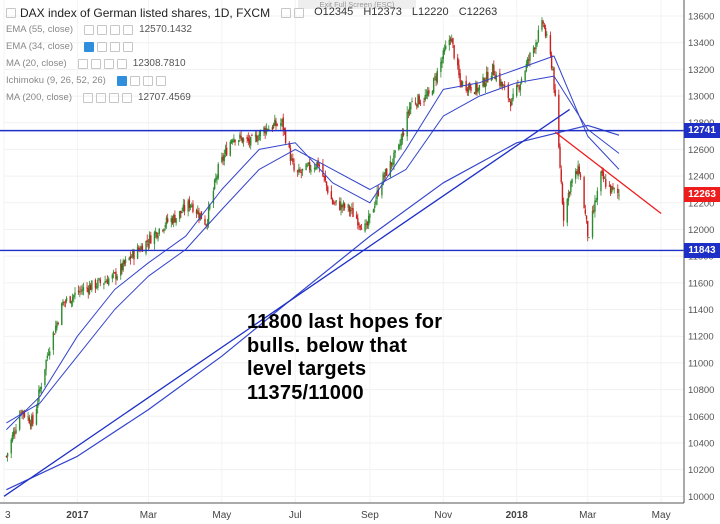  I want to click on indicator-row: MA (200, close) 12707.4569, so click(255, 97).